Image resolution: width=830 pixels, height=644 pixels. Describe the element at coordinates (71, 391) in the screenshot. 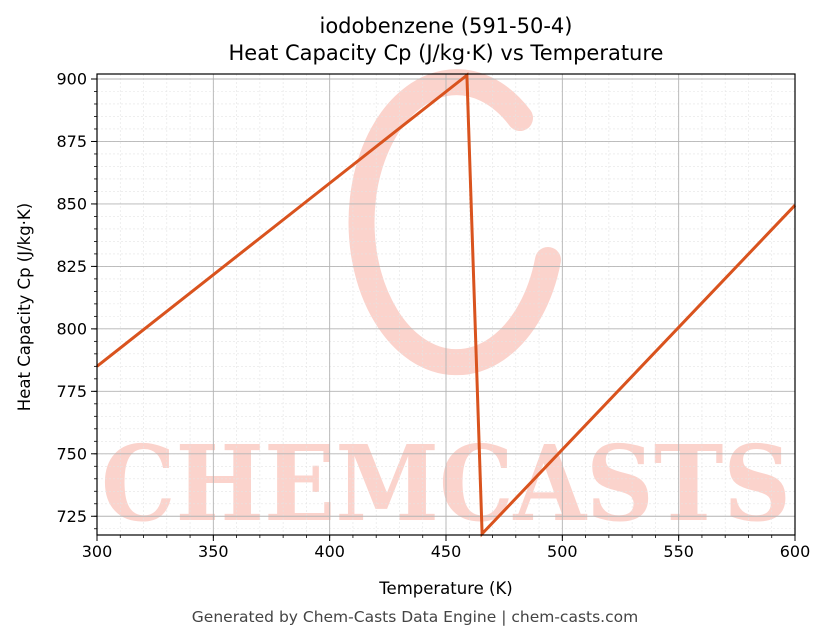

I see `y-tick-label: 775` at that location.